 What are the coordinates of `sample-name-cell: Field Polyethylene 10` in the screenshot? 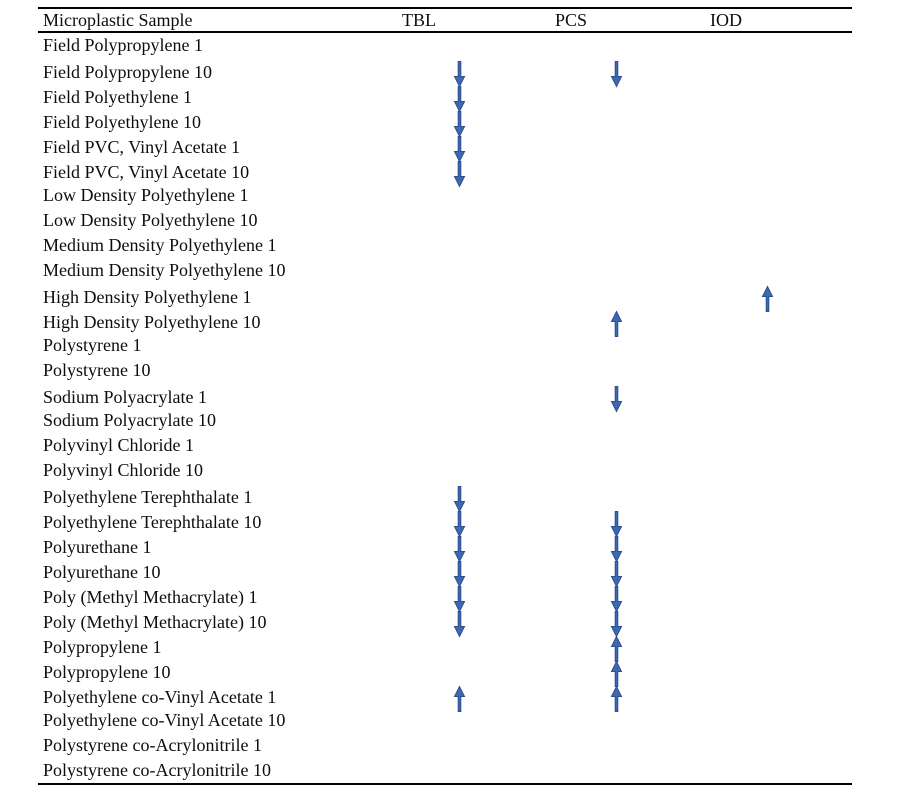 It's located at (122, 122).